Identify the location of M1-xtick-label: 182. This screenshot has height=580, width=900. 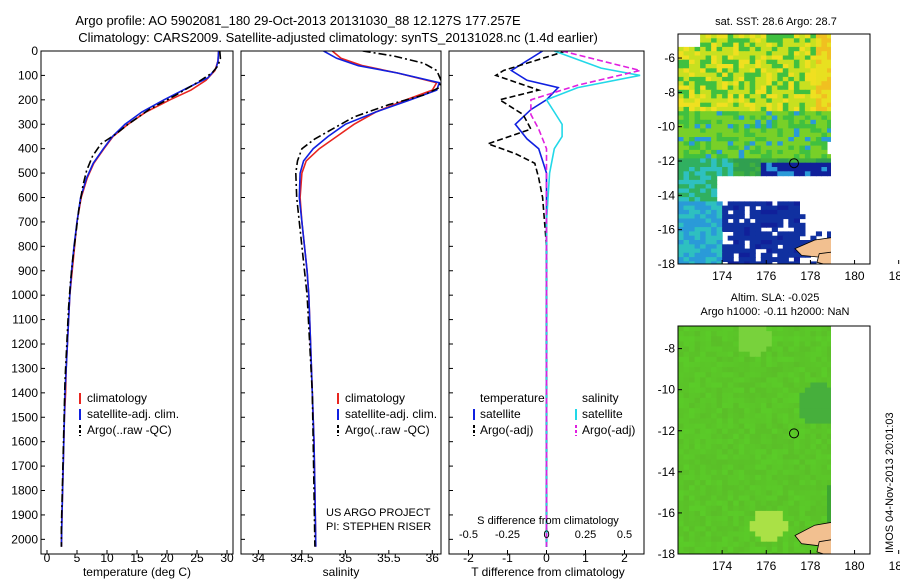
(894, 276).